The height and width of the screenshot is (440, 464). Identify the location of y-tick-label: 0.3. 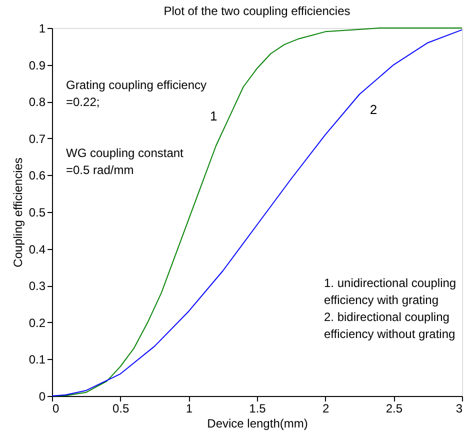
(37, 286).